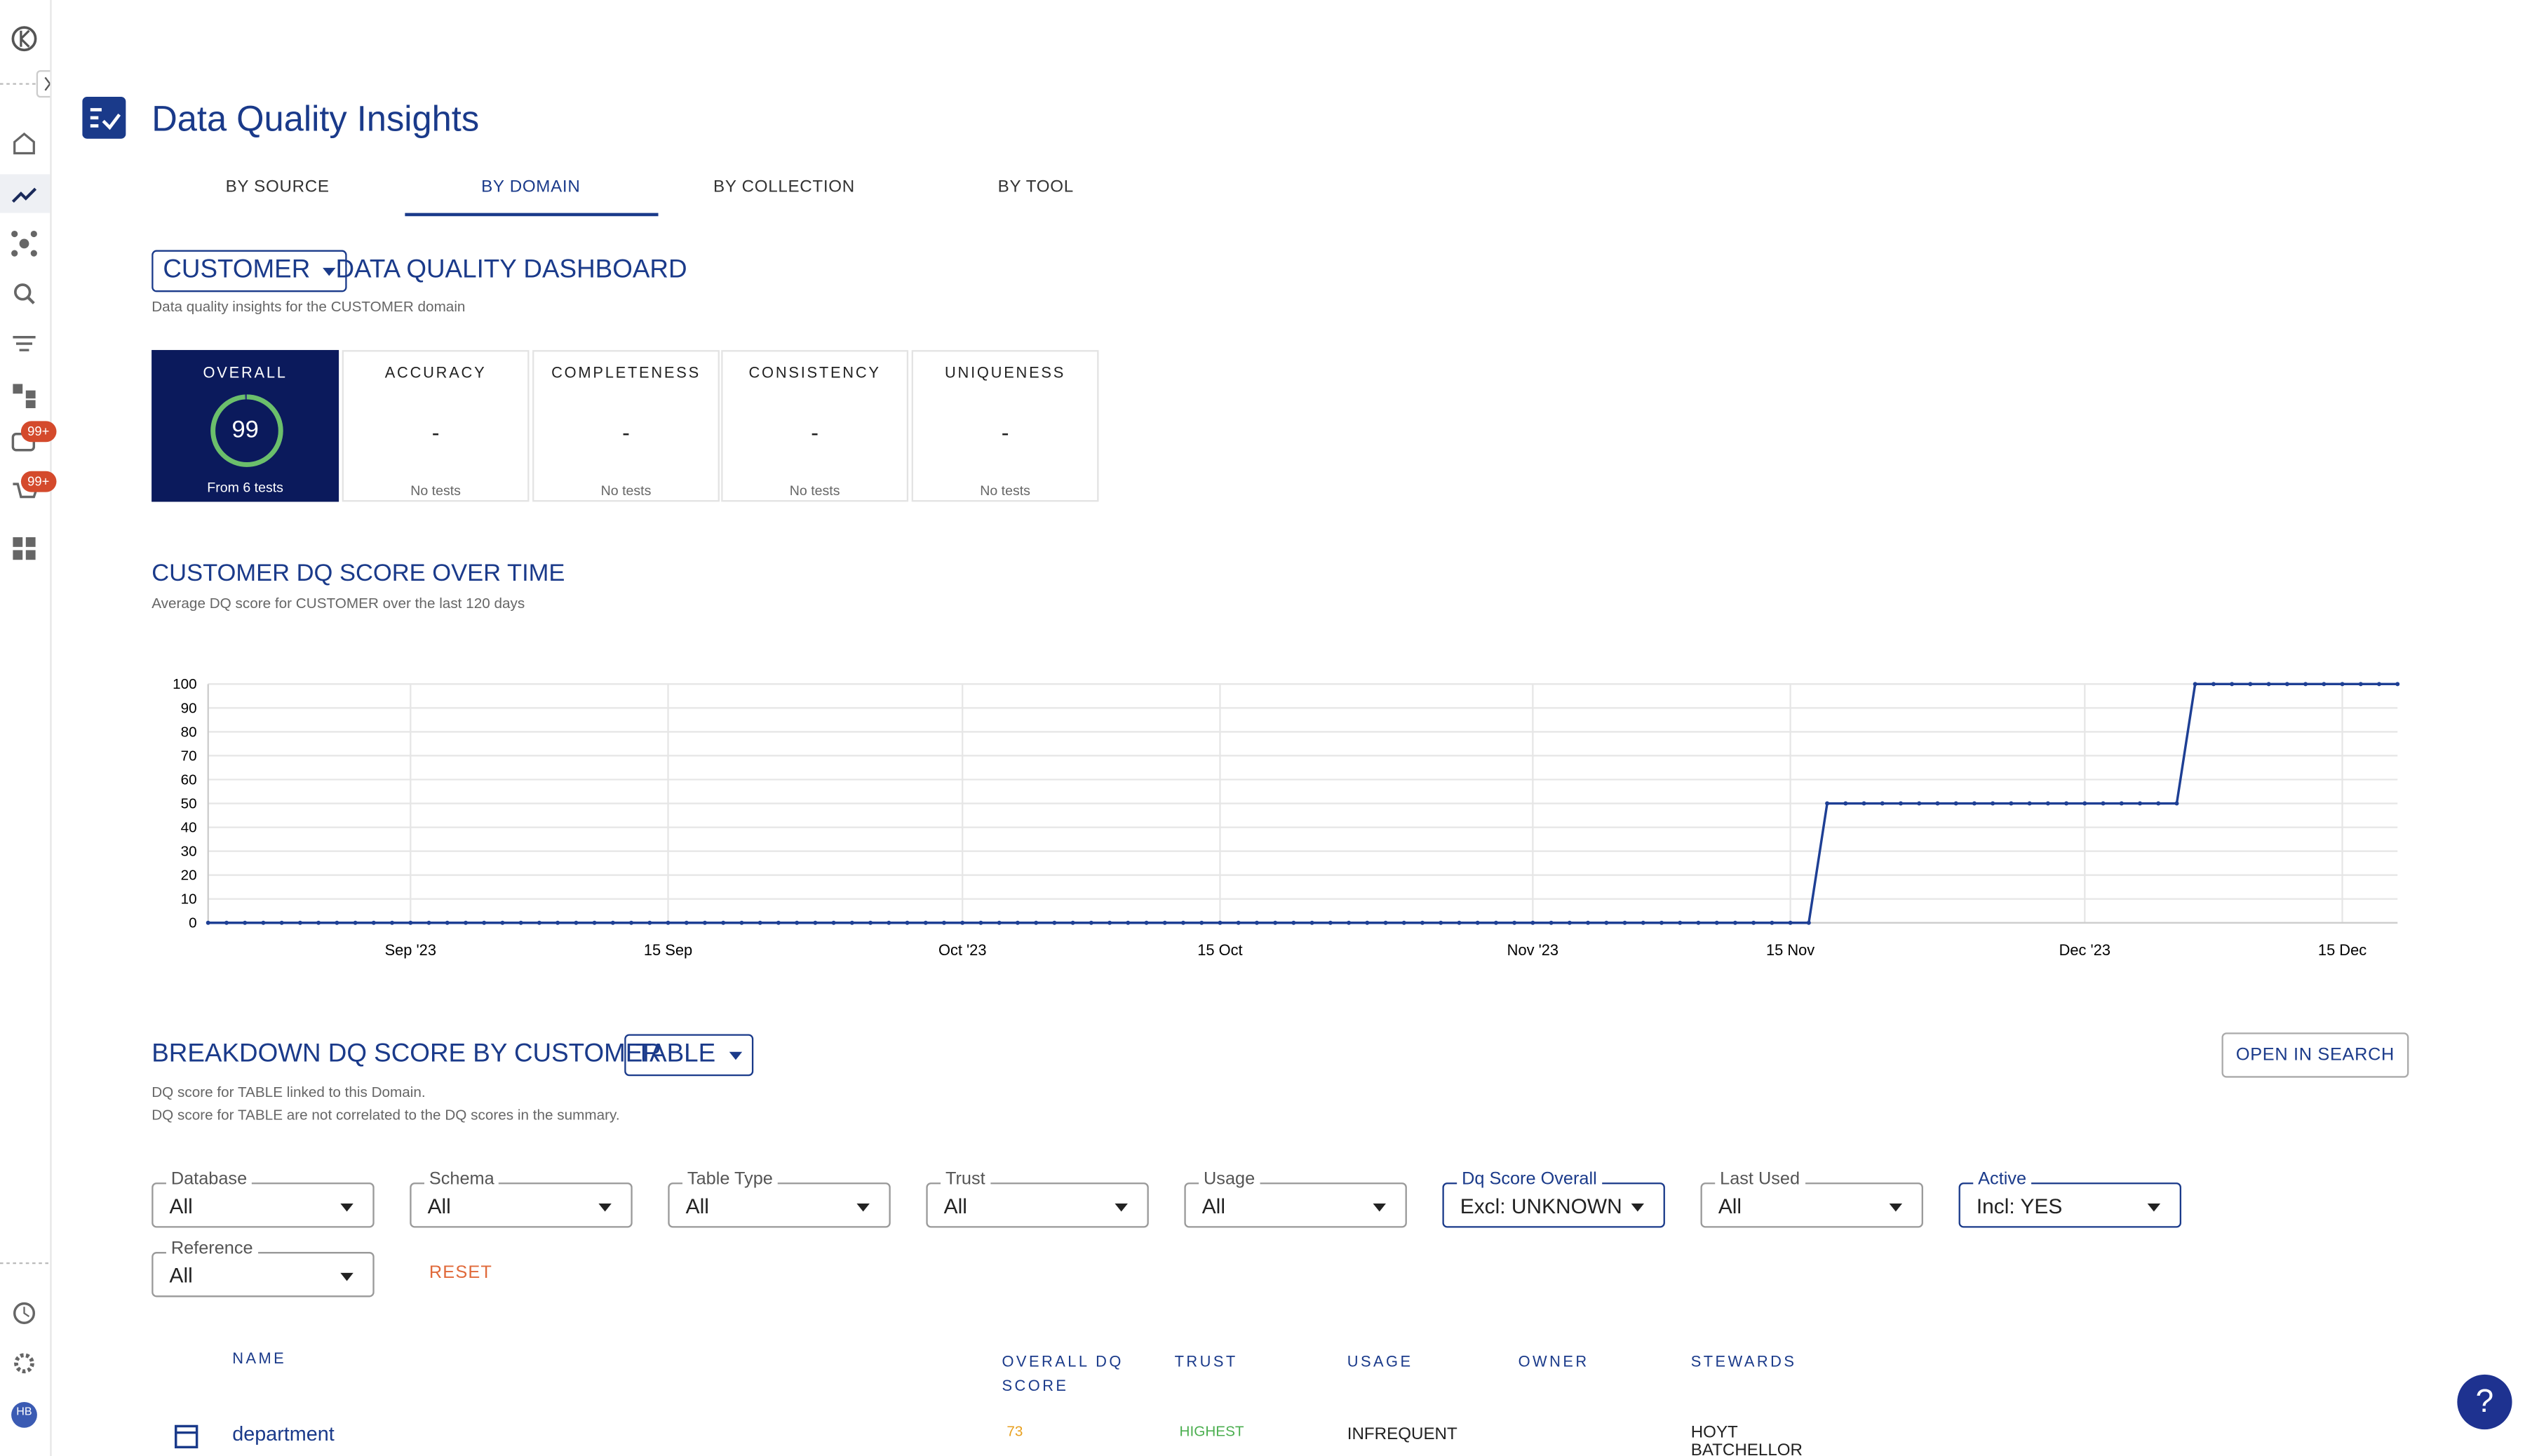 The image size is (2525, 1456). Describe the element at coordinates (186, 1436) in the screenshot. I see `icon-frame` at that location.